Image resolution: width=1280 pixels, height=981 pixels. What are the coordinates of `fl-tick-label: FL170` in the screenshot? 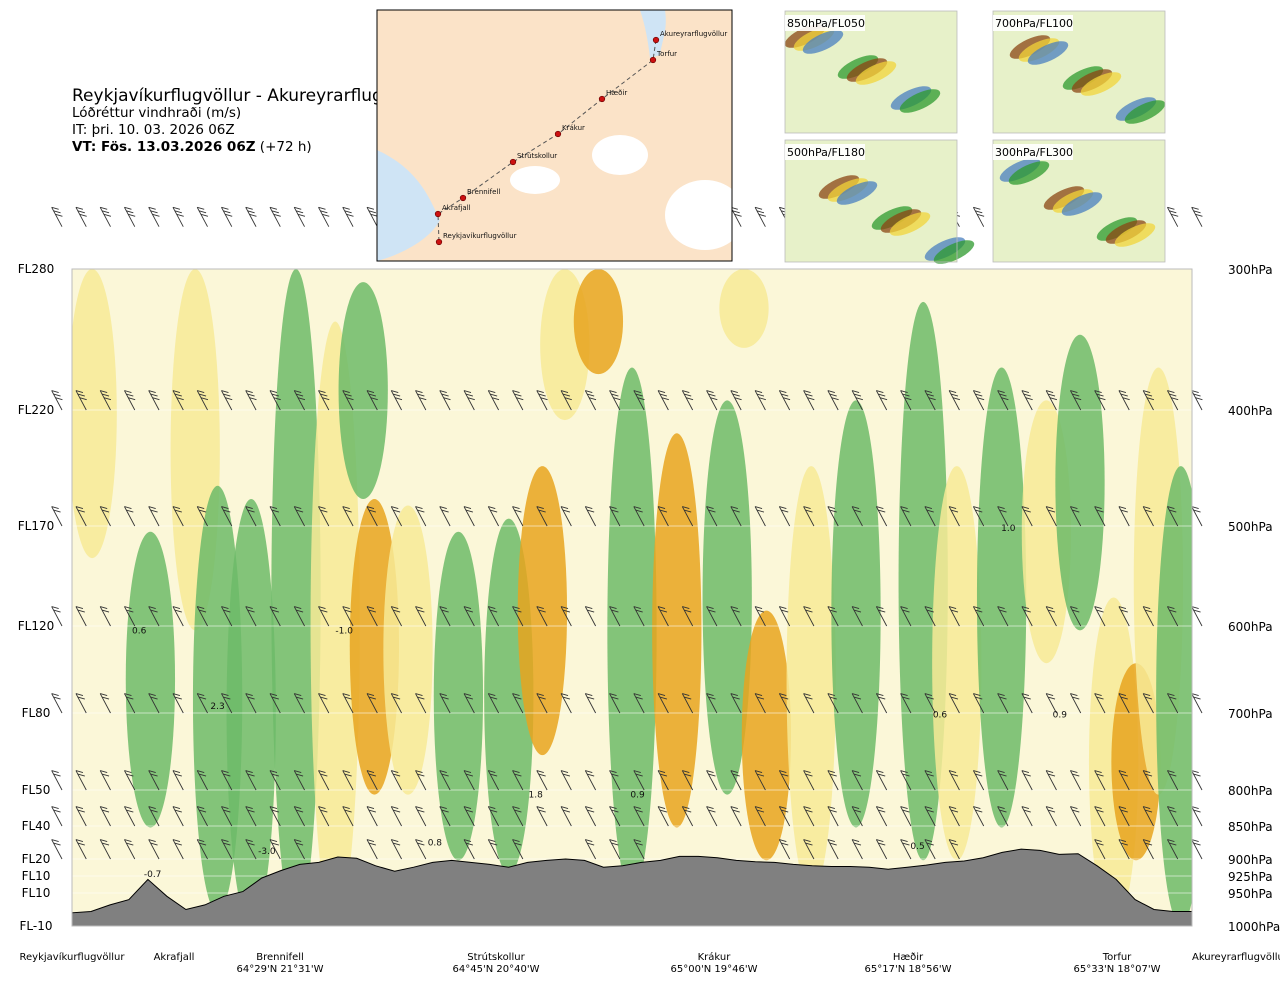 It's located at (36, 526).